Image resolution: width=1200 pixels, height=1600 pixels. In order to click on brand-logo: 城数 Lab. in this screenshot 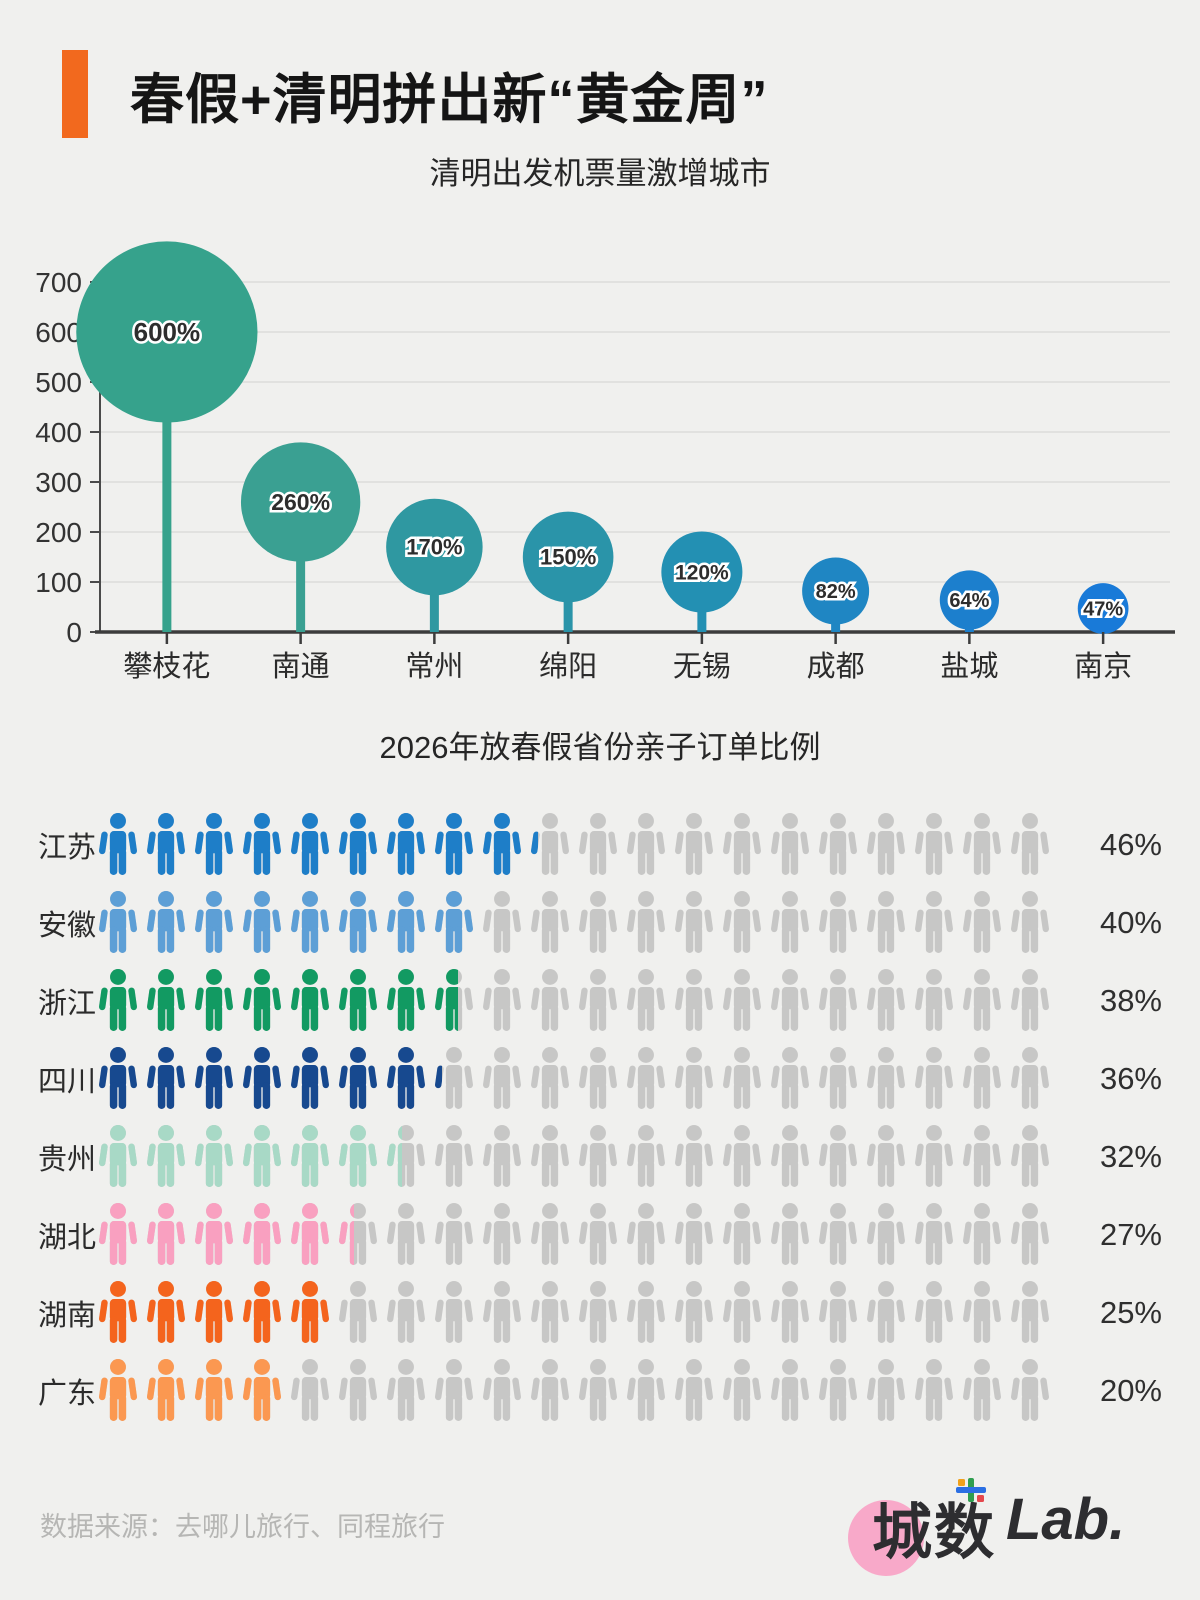, I will do `click(998, 1526)`.